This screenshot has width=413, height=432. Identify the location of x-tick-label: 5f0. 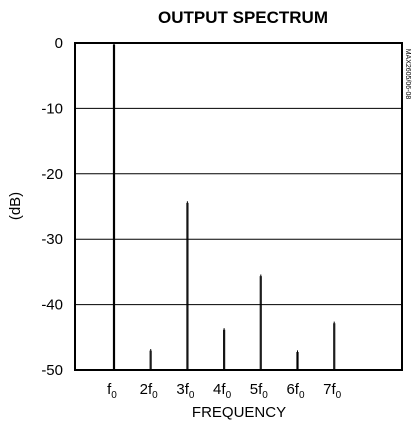
(259, 391).